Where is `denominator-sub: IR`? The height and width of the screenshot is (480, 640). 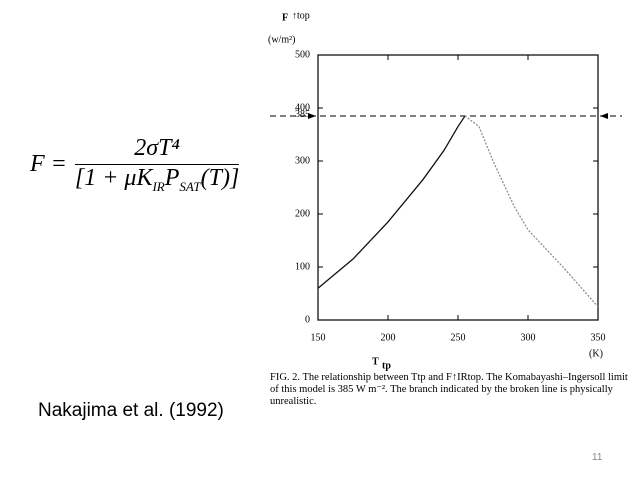 denominator-sub: IR is located at coordinates (158, 186).